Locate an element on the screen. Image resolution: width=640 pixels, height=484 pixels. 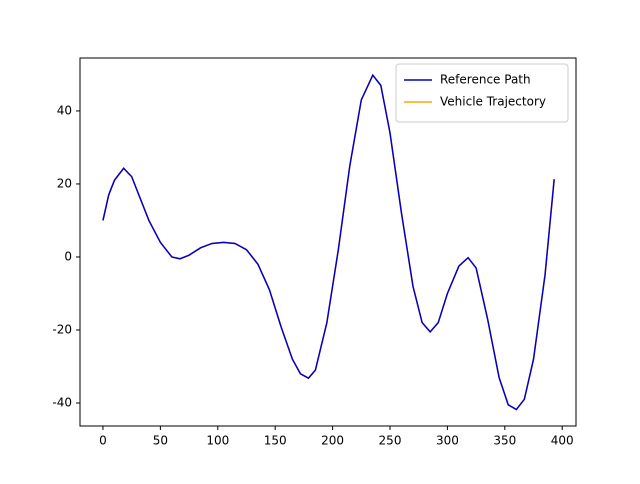
x-tick-label: 50 is located at coordinates (160, 441).